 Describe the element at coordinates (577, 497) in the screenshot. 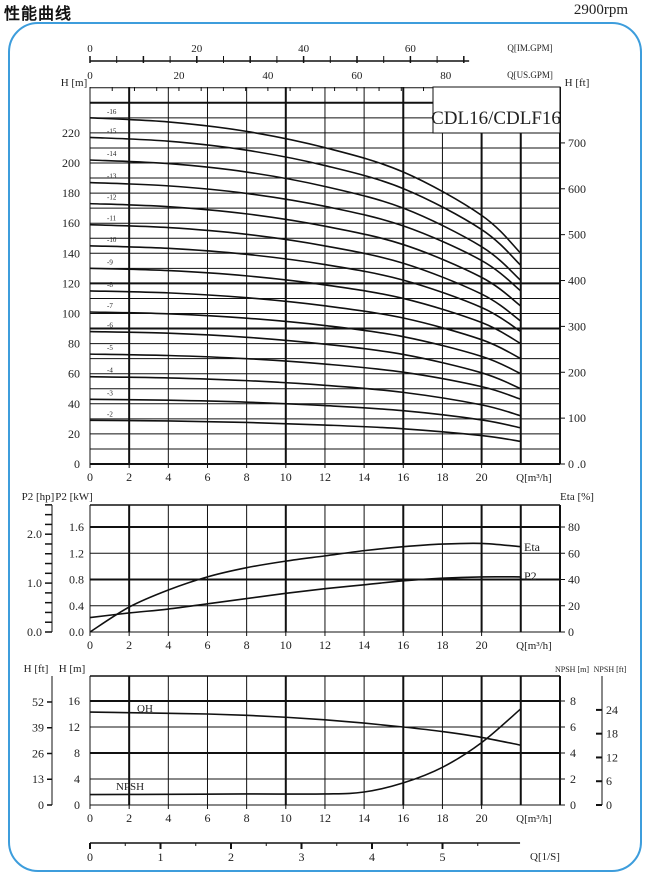

I see `y2-axis-label: Eta [%]` at that location.